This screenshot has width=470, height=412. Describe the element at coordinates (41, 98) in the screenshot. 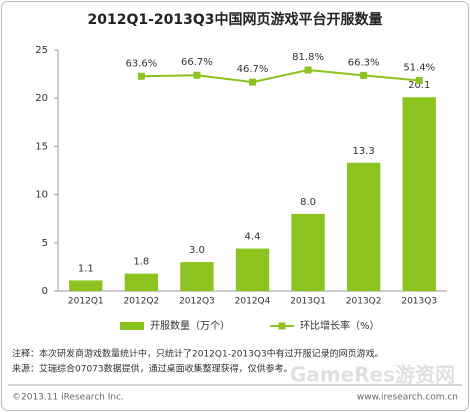

I see `y-tick-label: 20` at that location.